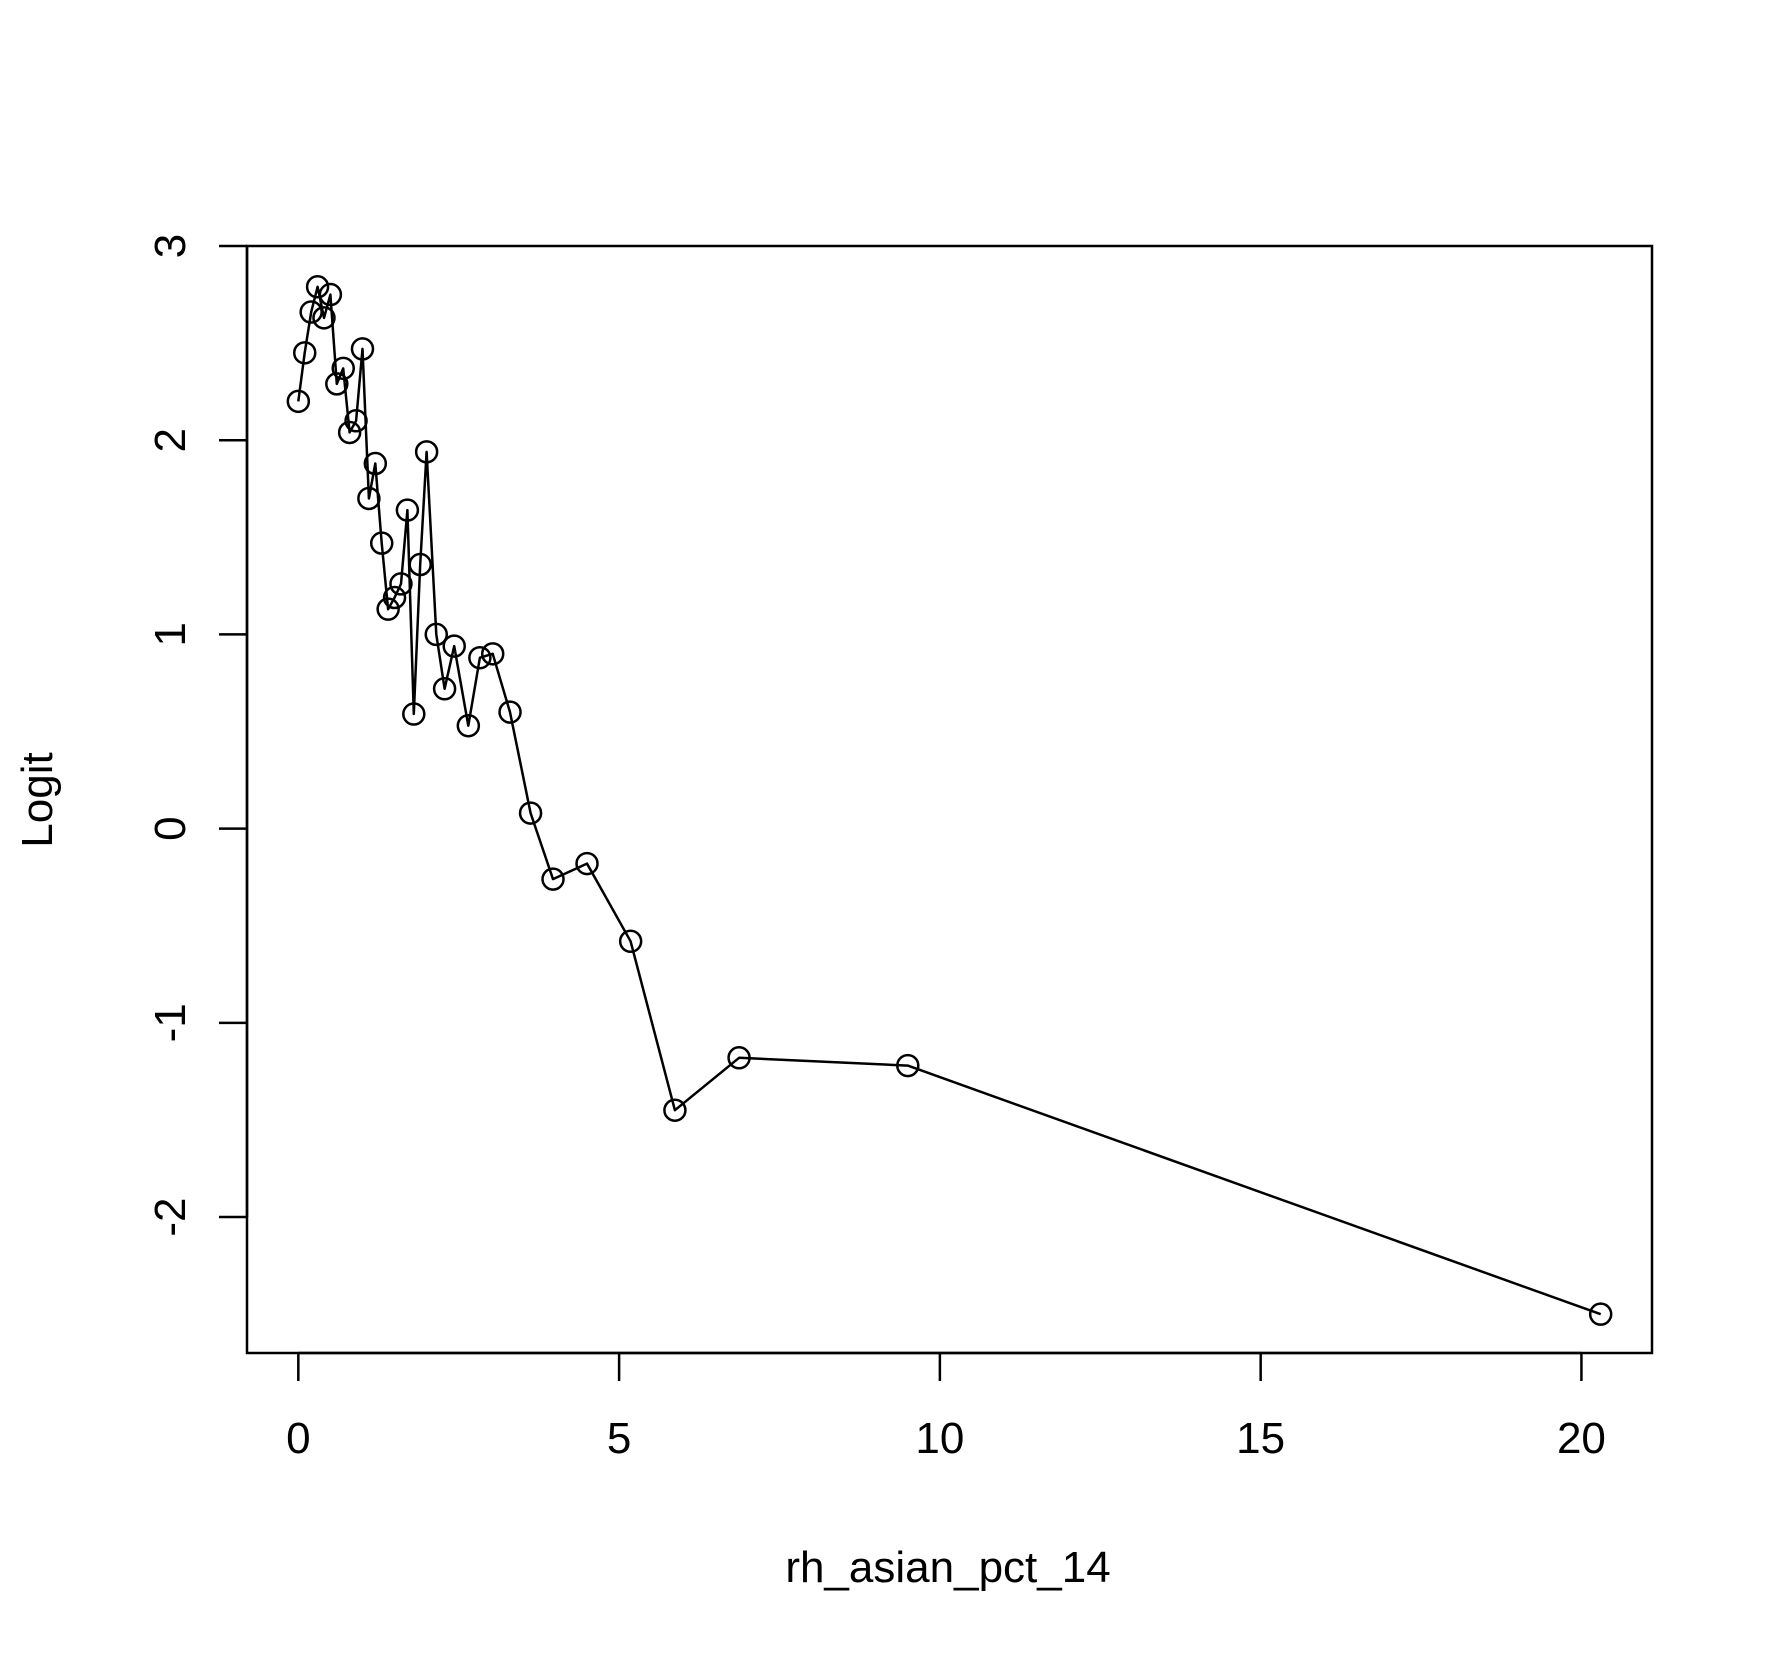  I want to click on y-tick-label: 3, so click(170, 246).